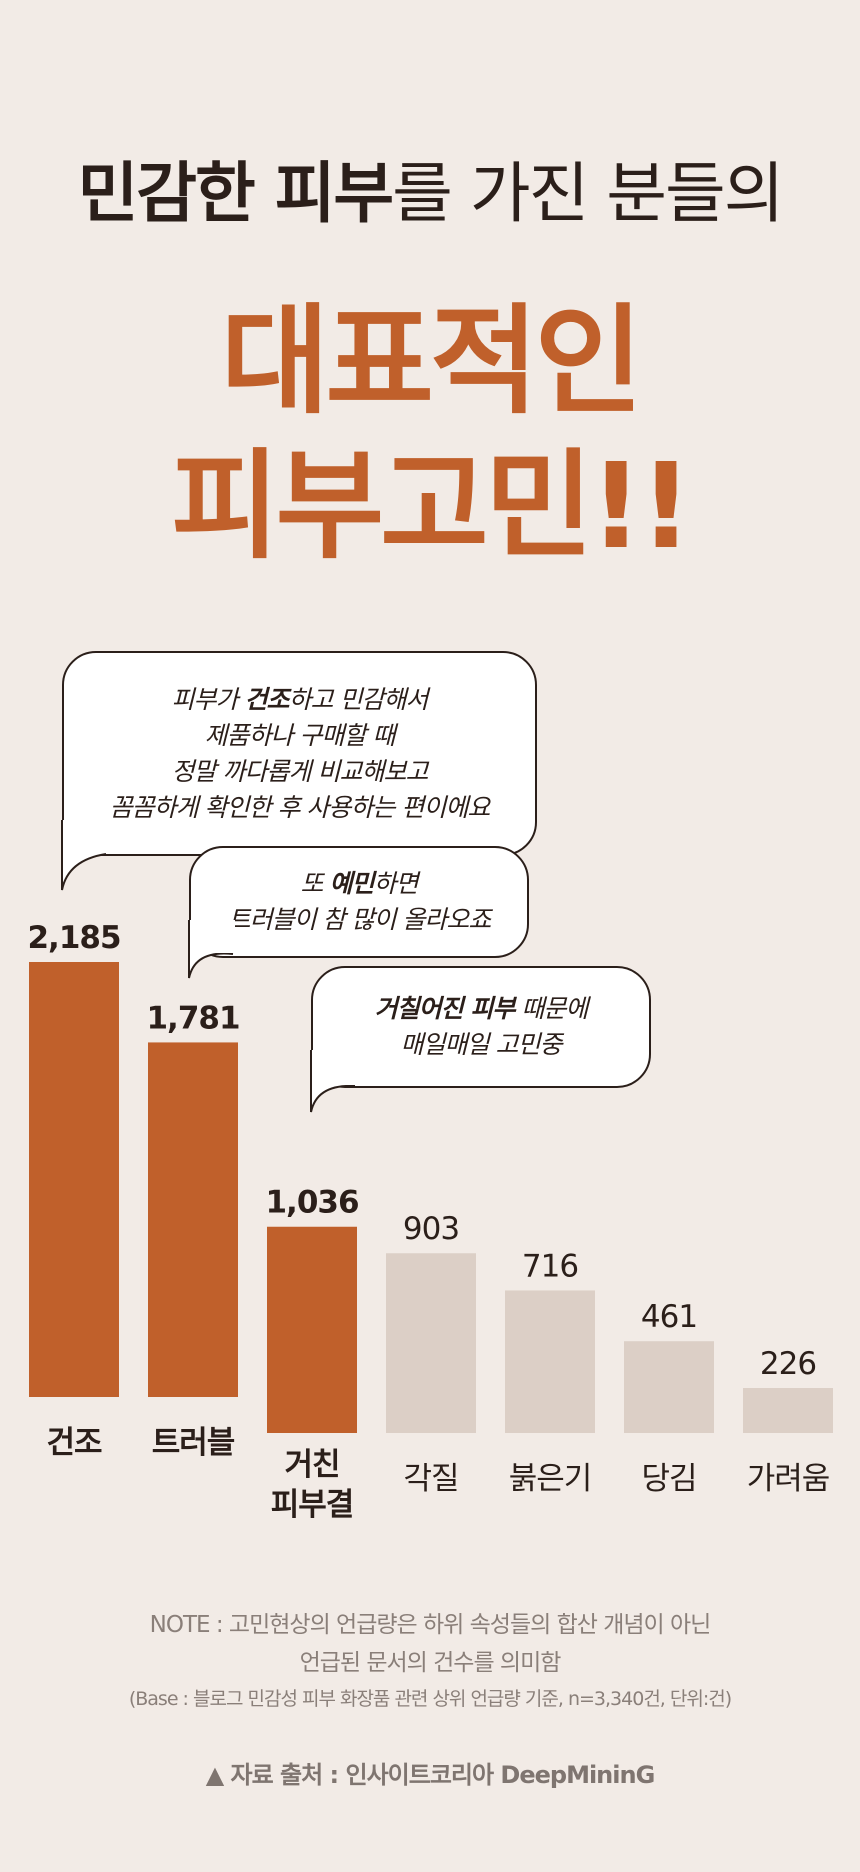 This screenshot has height=1872, width=860. Describe the element at coordinates (300, 735) in the screenshot. I see `bubble-dry-line2: 제품하나 구매할 때` at that location.